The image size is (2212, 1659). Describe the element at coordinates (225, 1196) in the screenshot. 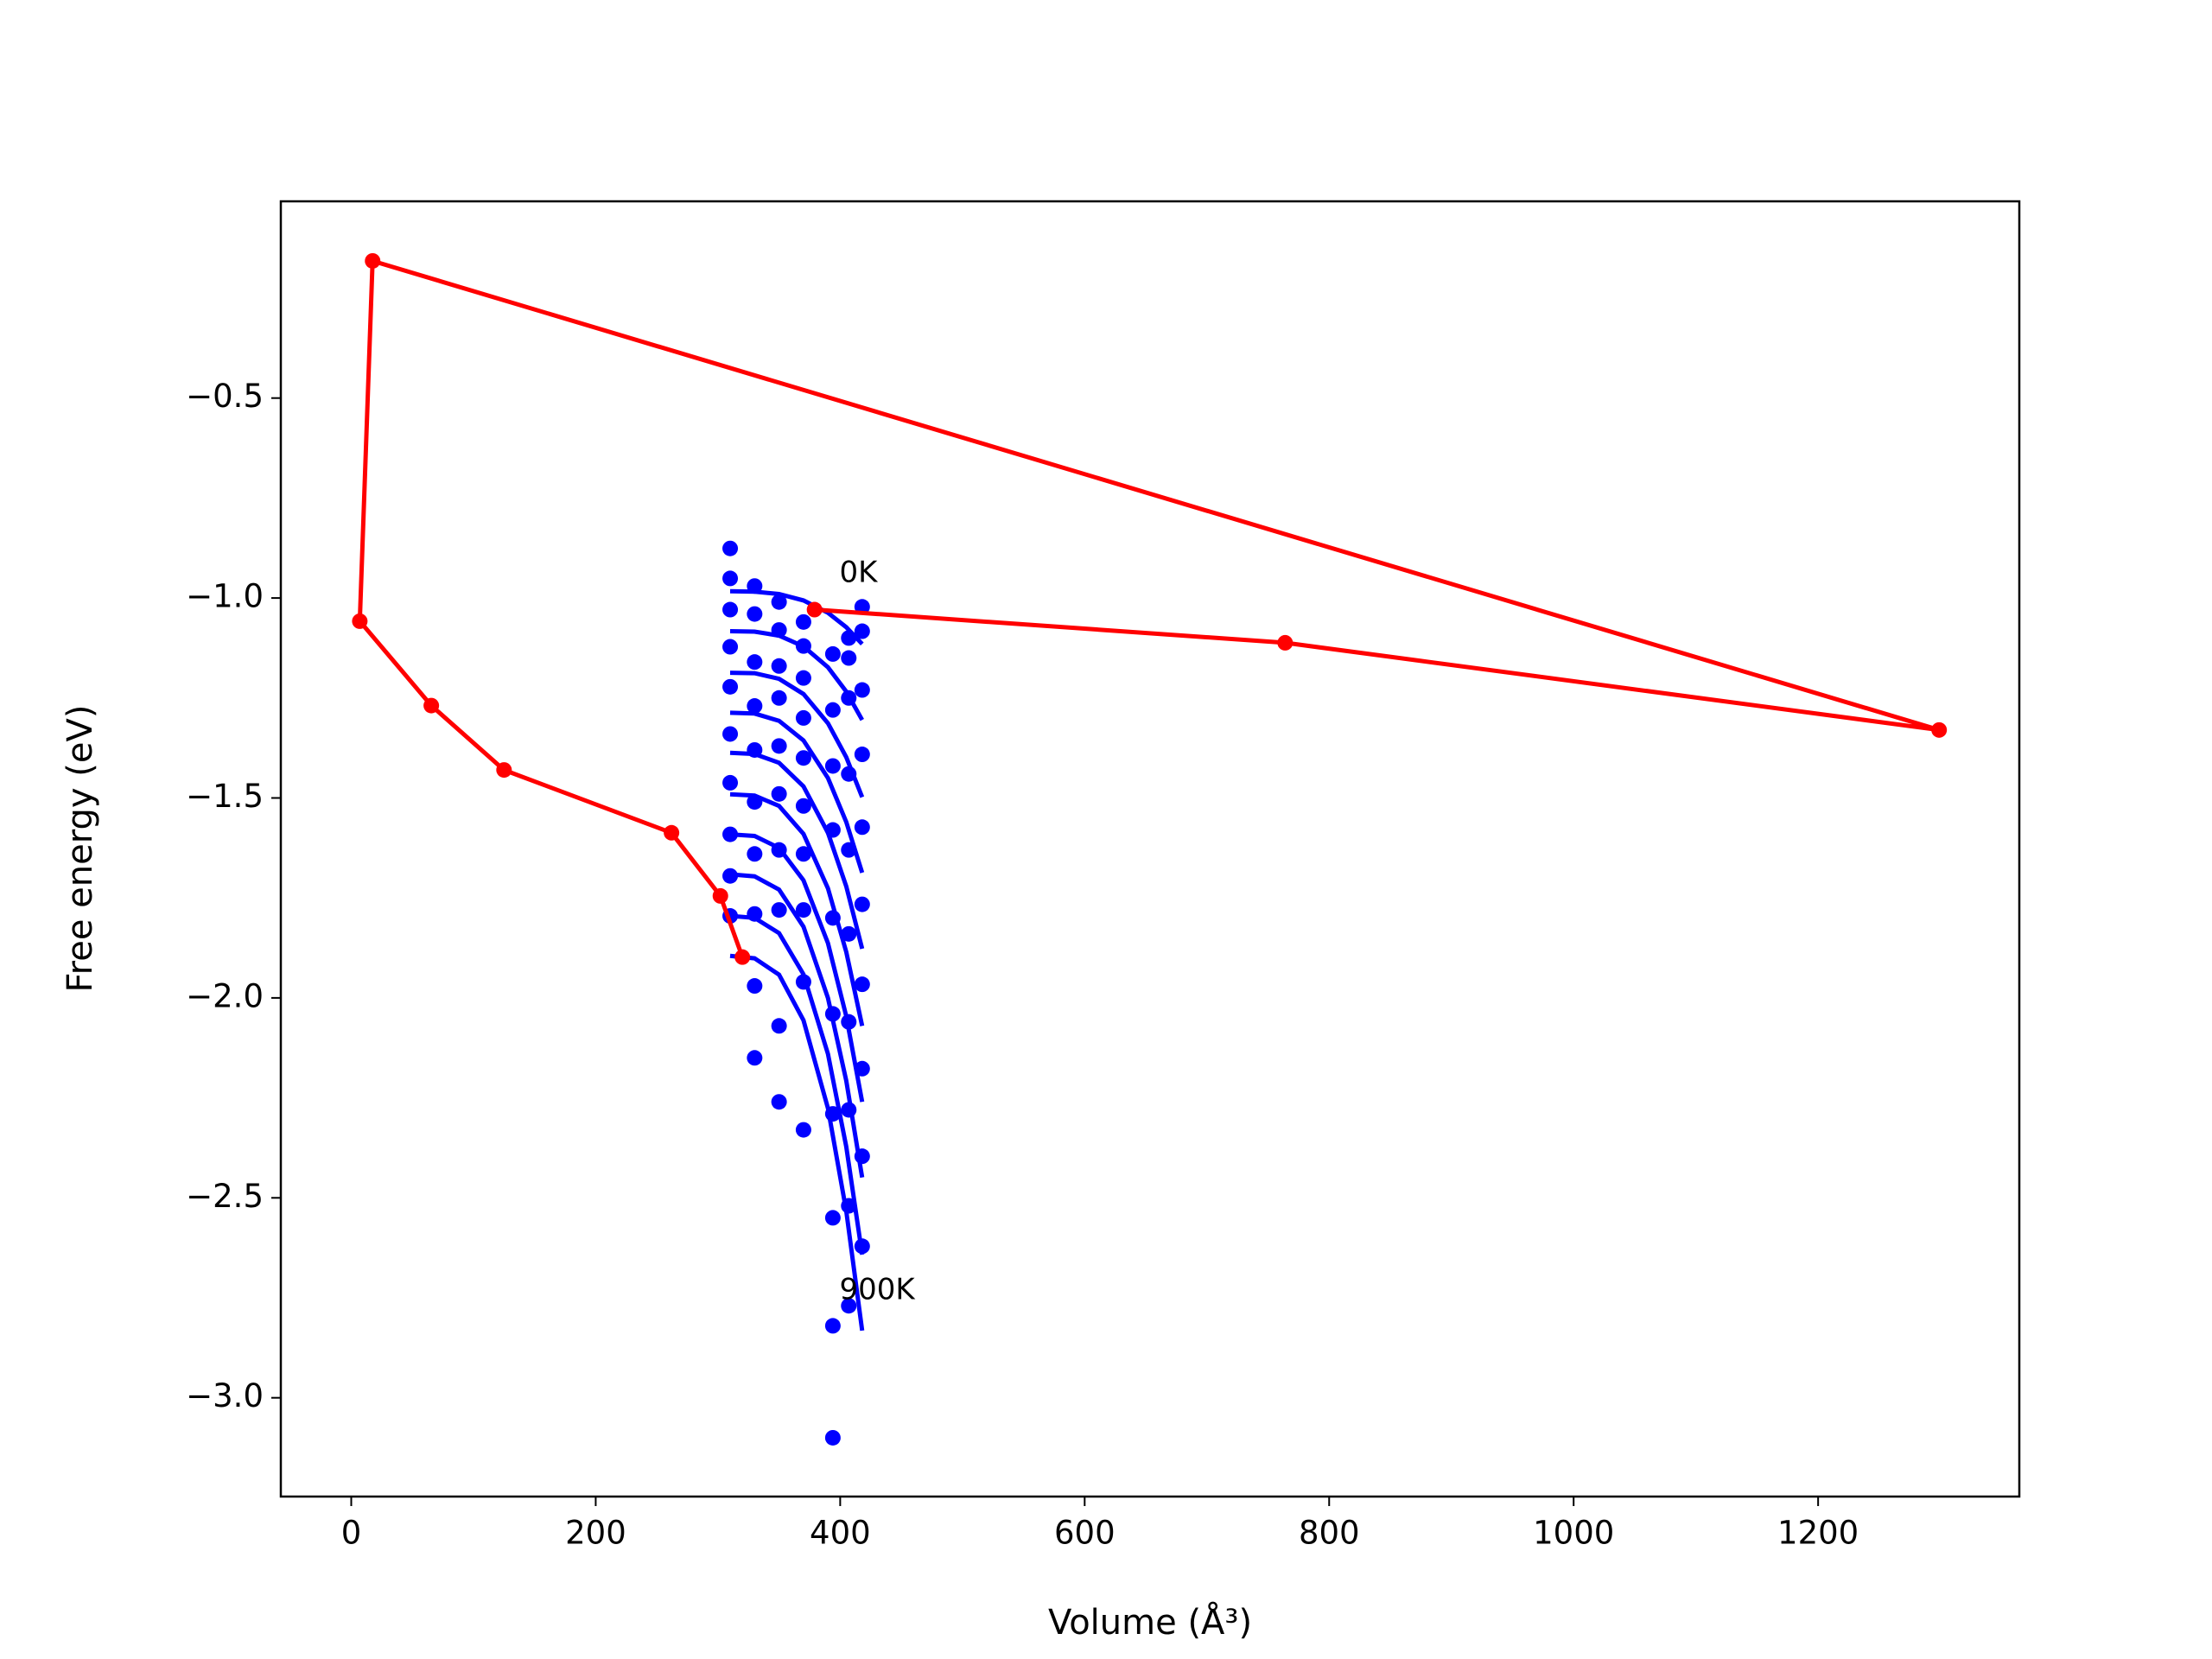

I see `y-tick-label: −2.5` at that location.